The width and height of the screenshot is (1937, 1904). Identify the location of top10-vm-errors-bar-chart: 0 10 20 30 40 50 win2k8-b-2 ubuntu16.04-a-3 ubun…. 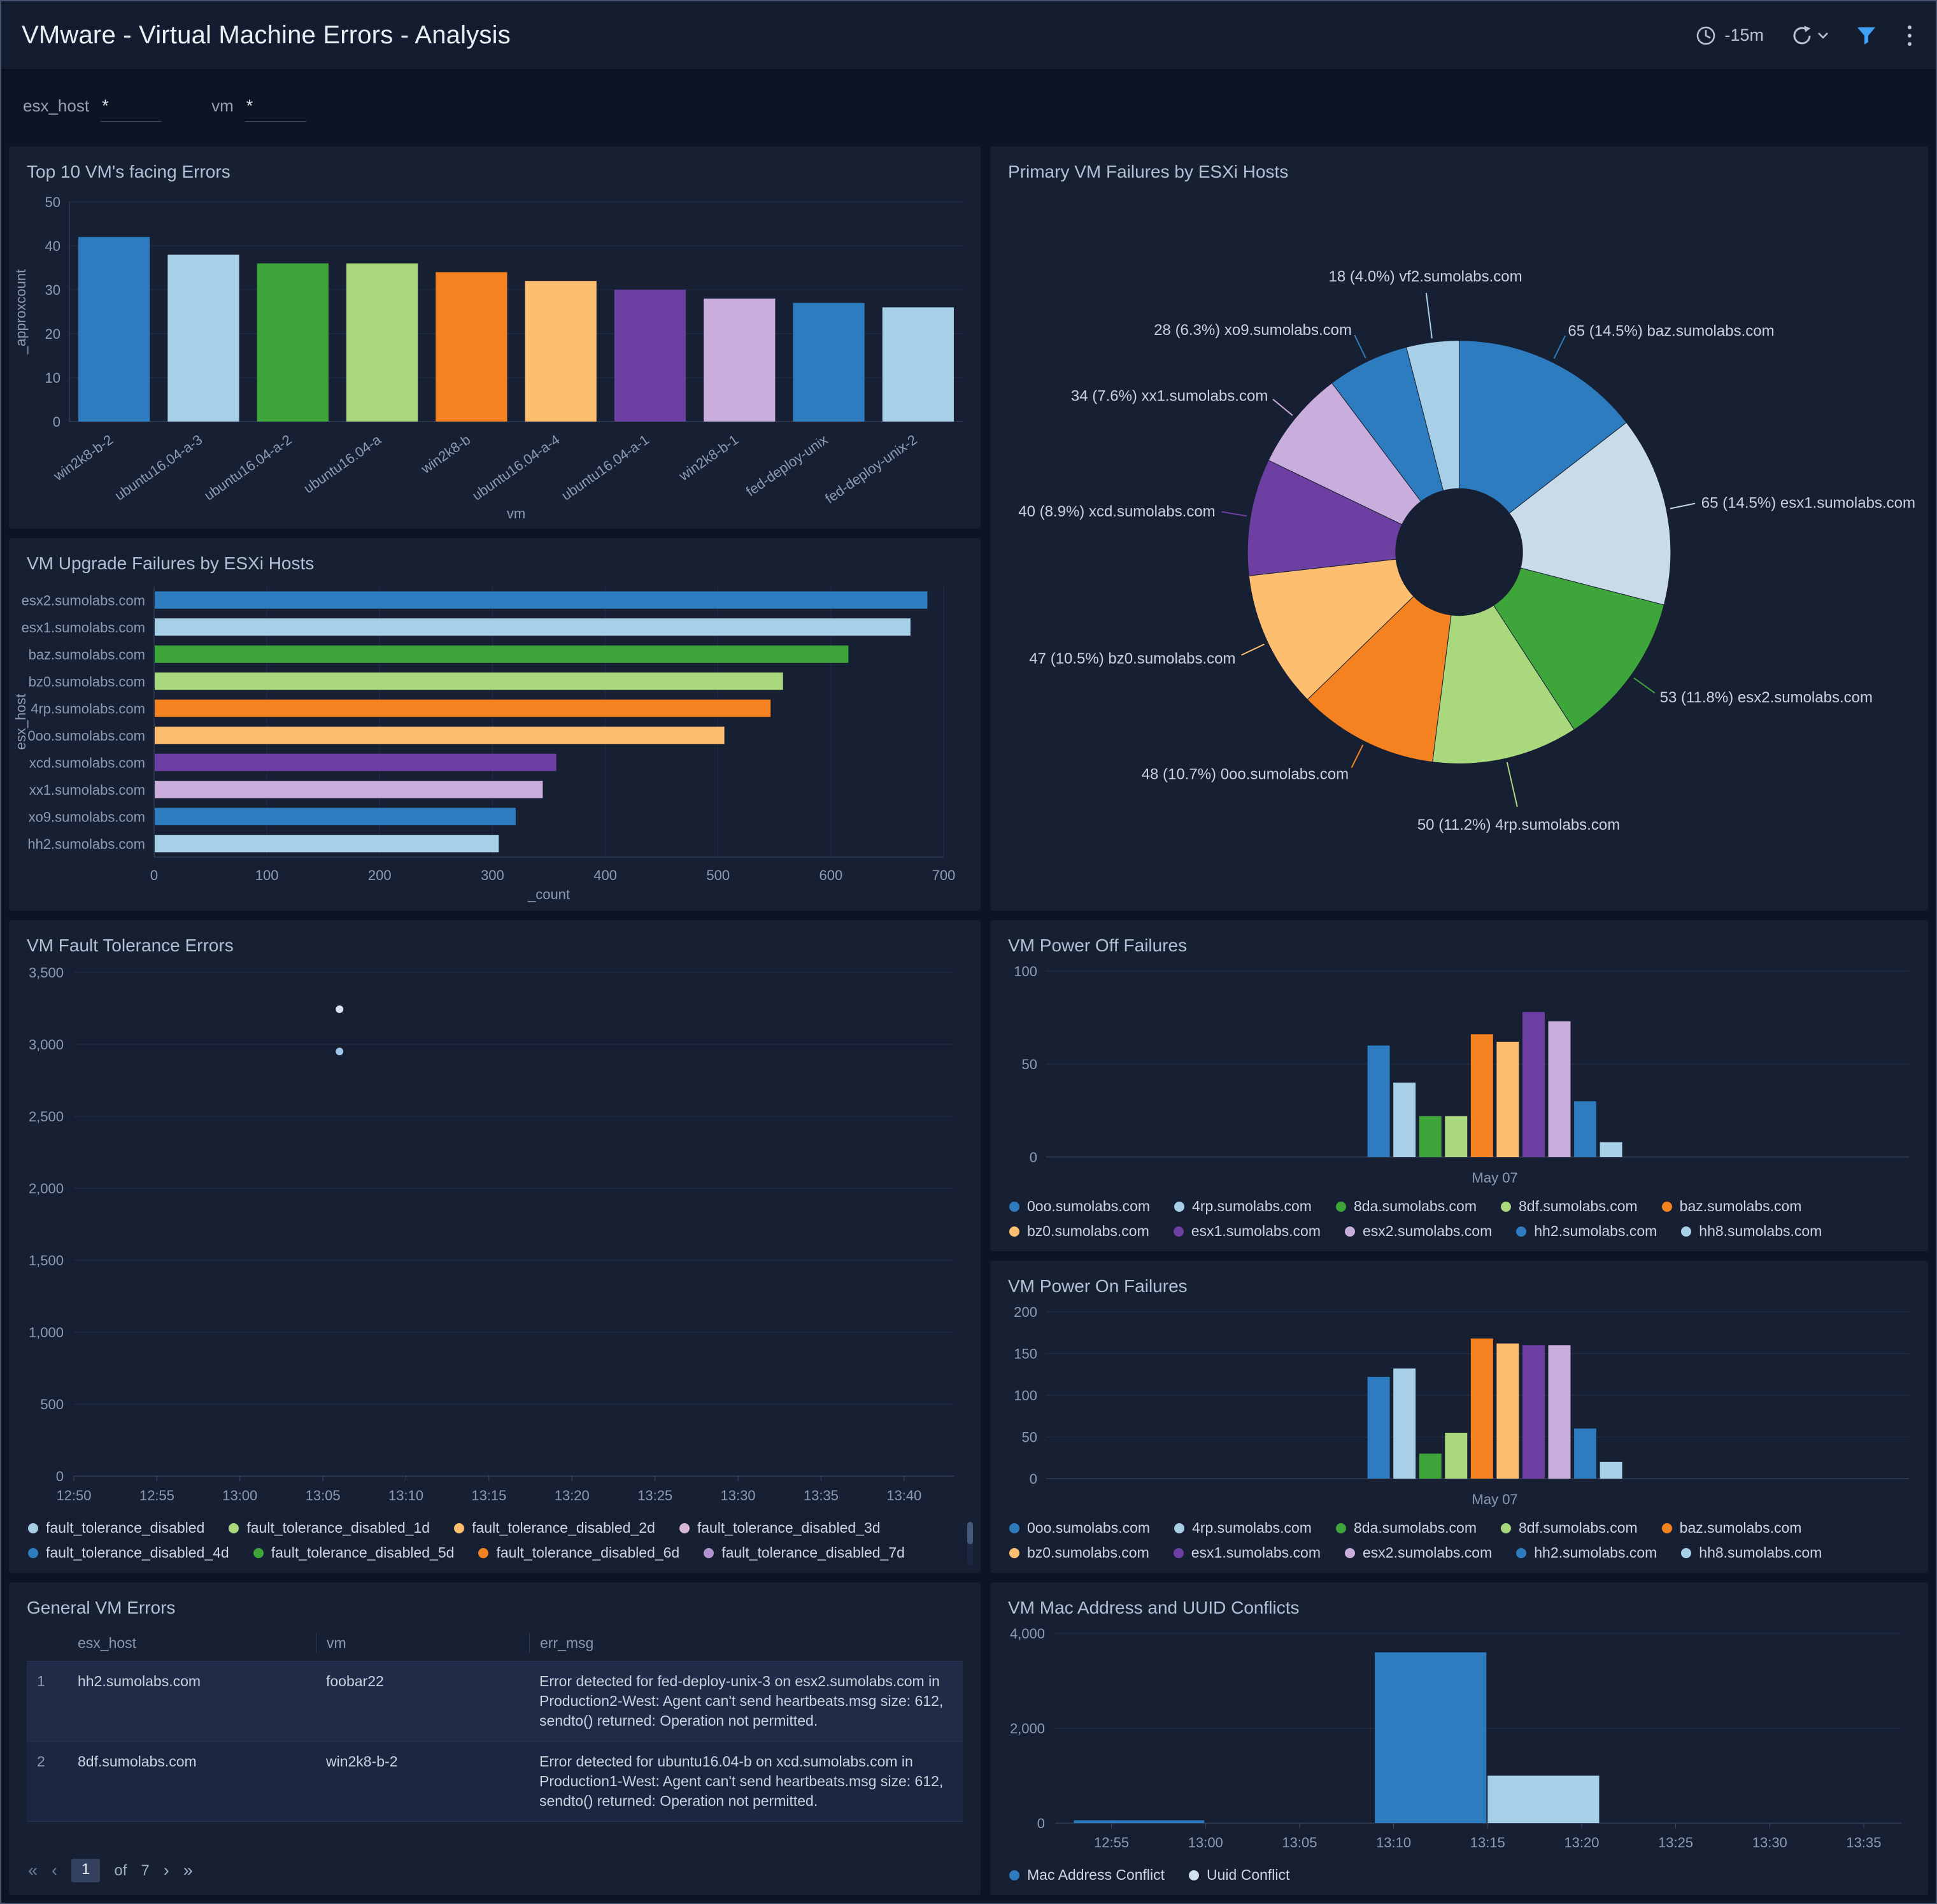
(495, 357).